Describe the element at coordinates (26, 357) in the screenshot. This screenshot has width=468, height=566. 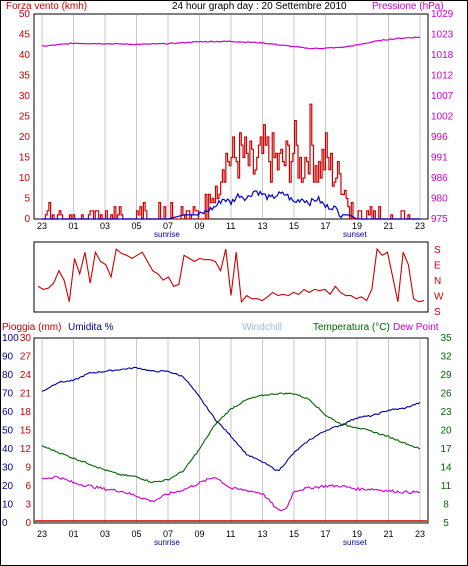
I see `rain-tick-label: 27` at that location.